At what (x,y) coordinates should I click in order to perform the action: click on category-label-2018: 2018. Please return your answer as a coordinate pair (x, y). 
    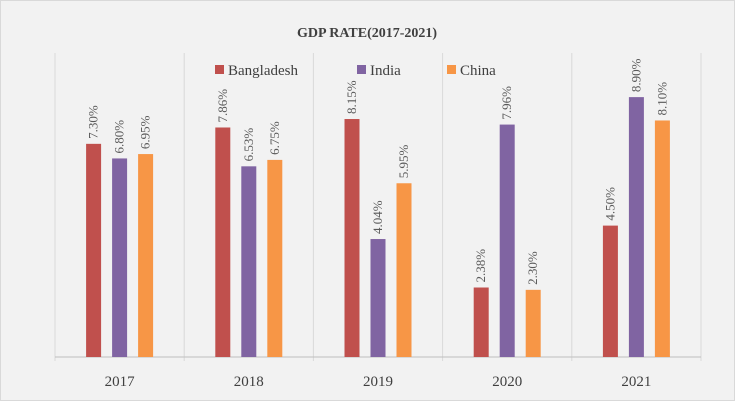
    Looking at the image, I should click on (249, 382).